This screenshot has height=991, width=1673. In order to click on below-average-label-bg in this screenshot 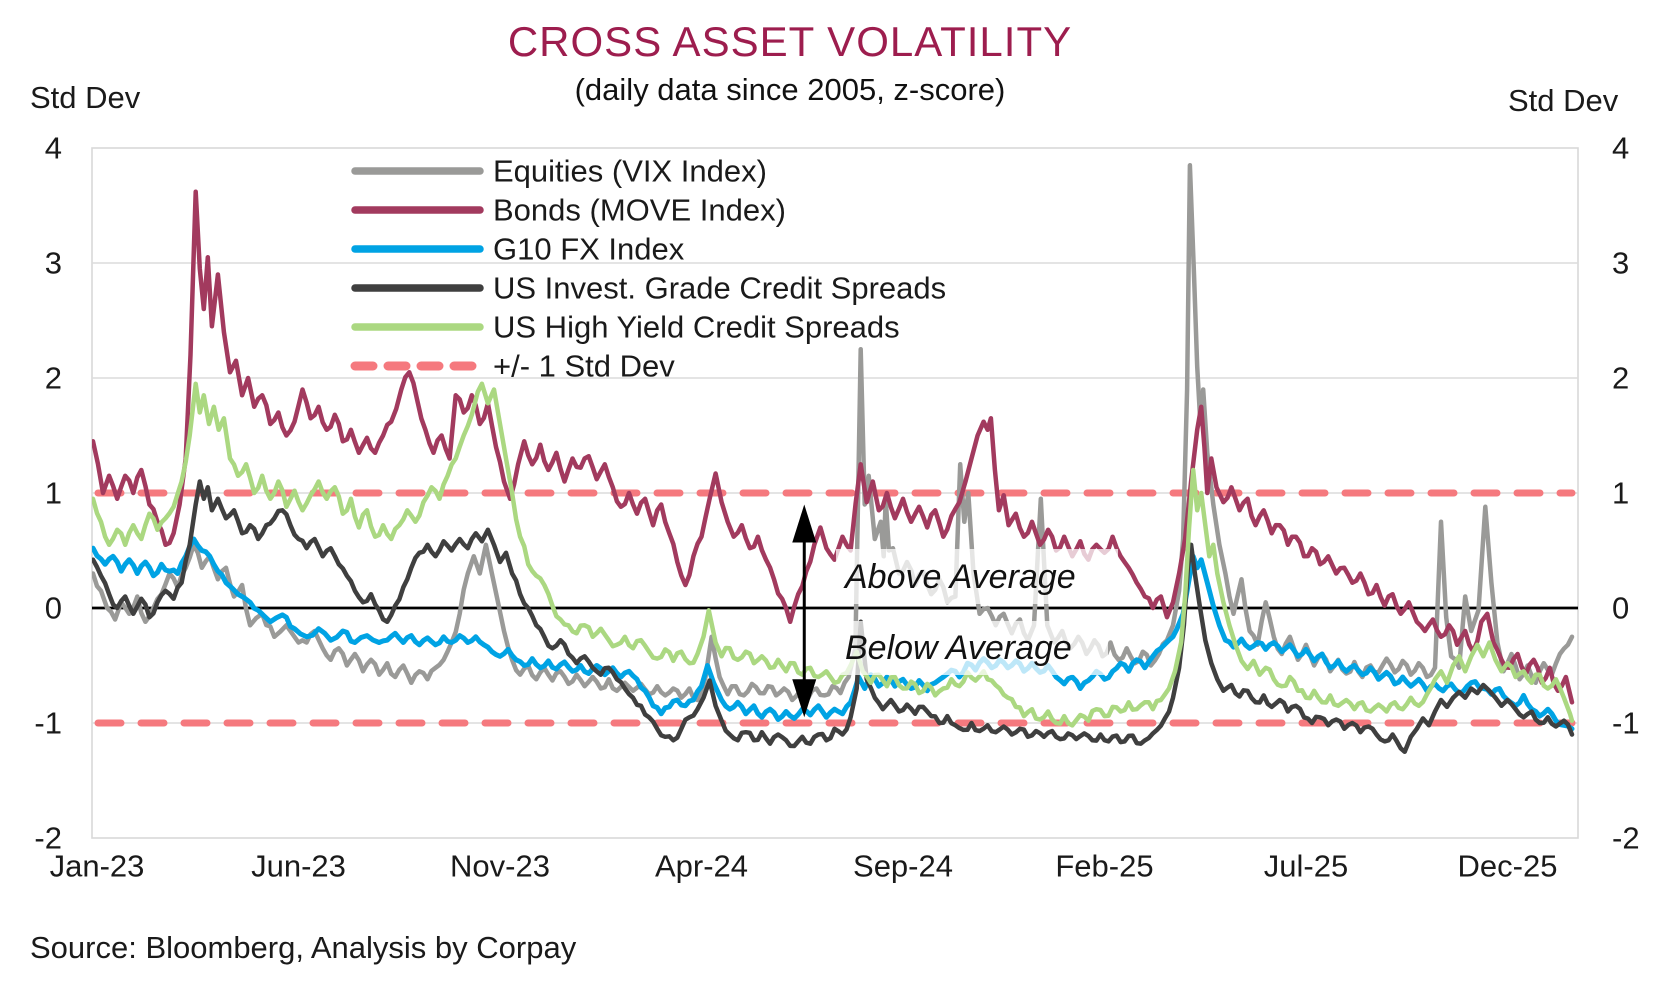, I will do `click(972, 648)`.